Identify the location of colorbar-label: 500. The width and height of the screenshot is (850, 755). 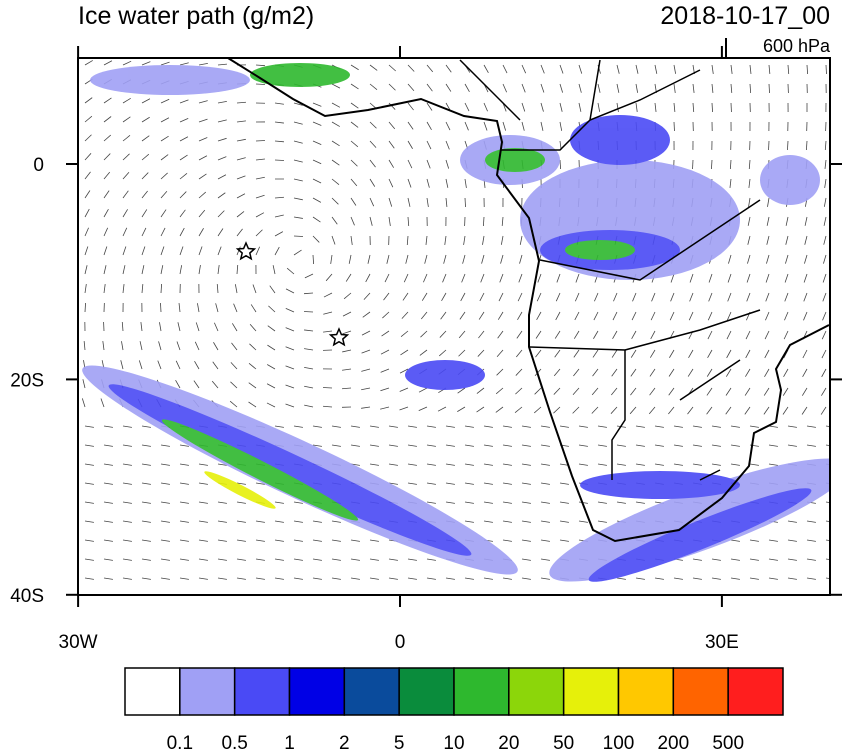
(728, 741).